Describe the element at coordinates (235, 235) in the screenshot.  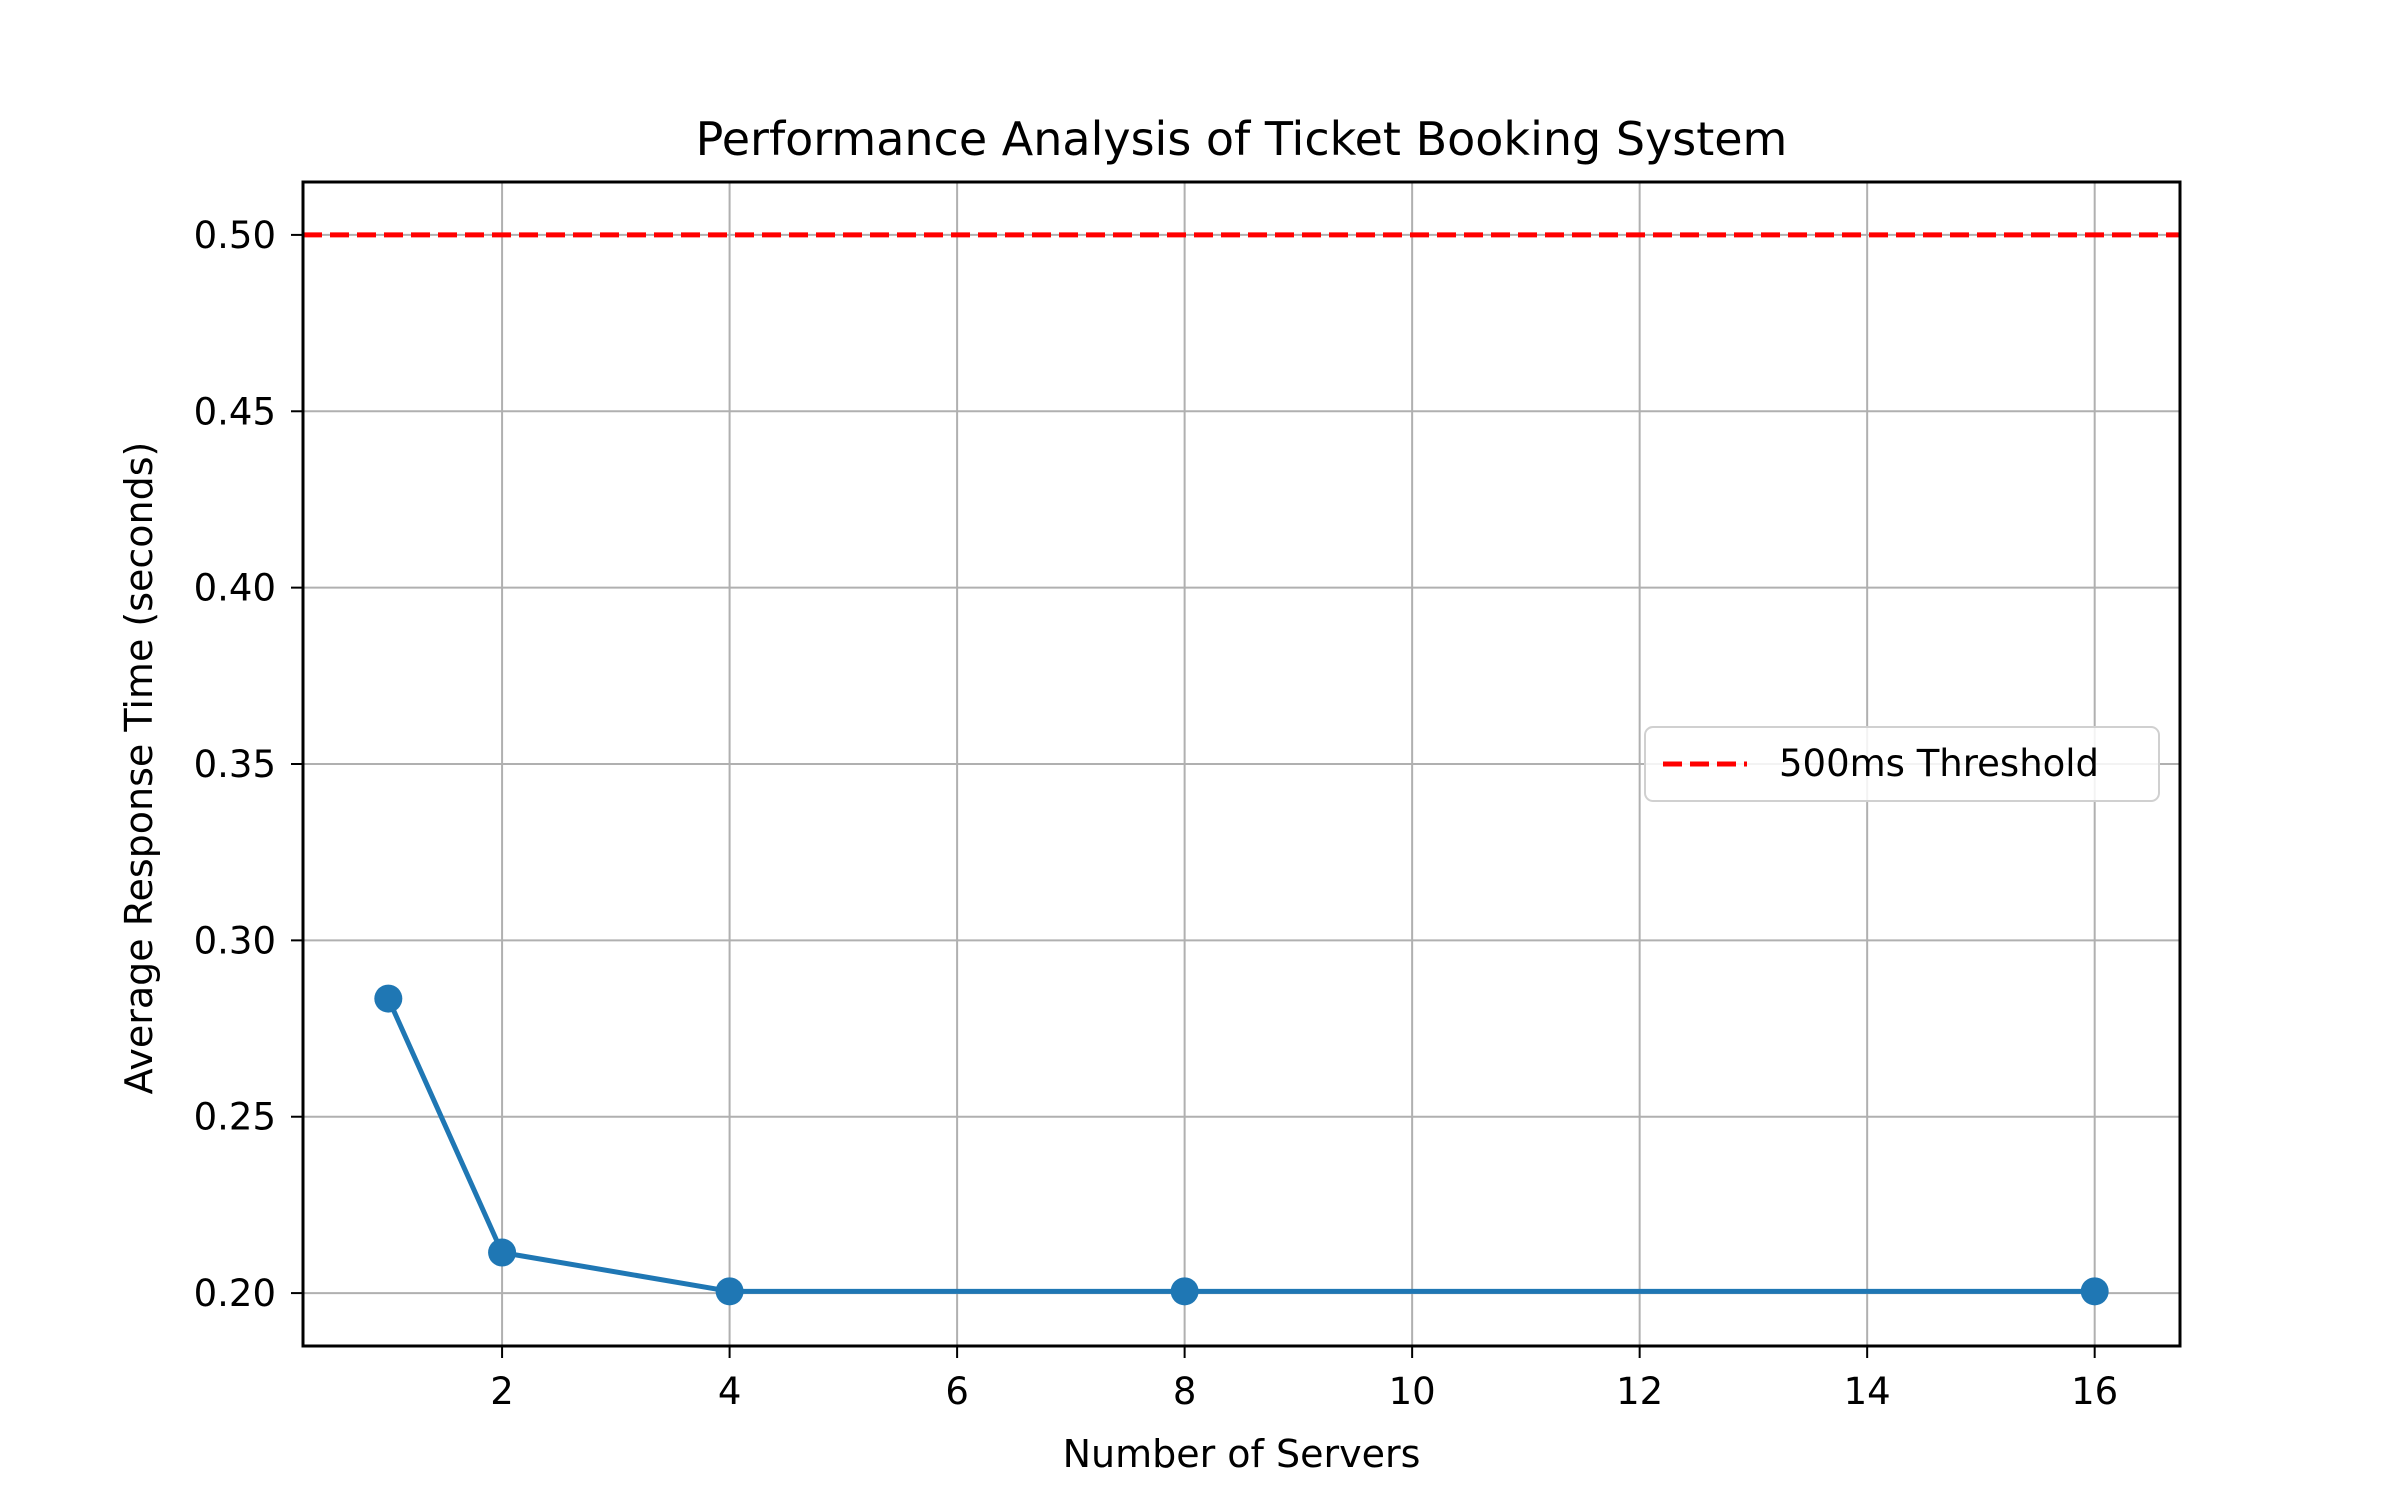
I see `y-tick-label: 0.50` at that location.